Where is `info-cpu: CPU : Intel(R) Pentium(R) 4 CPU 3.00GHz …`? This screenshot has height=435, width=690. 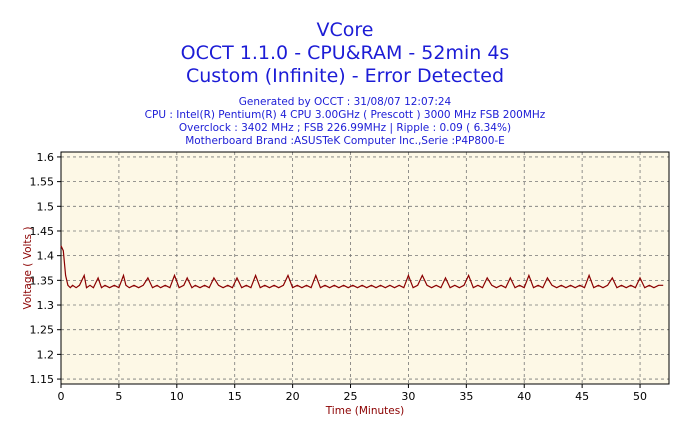
info-cpu: CPU : Intel(R) Pentium(R) 4 CPU 3.00GHz … is located at coordinates (345, 115).